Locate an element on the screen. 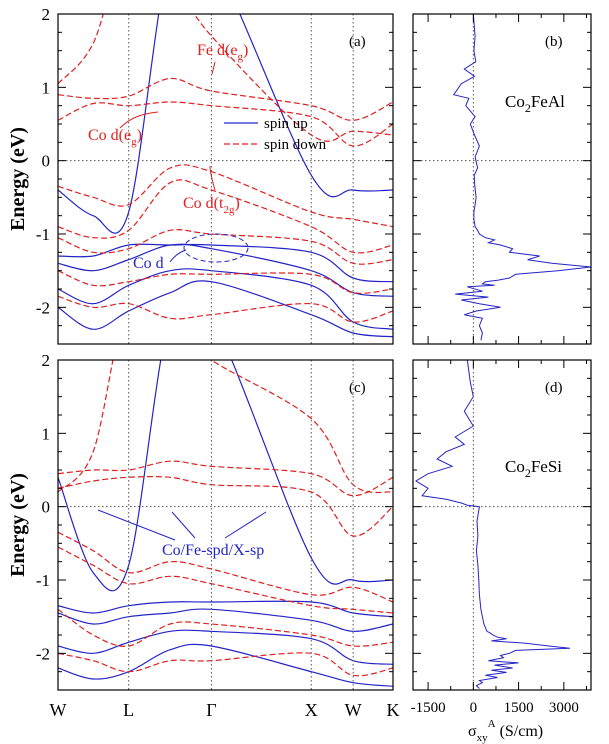 This screenshot has height=744, width=609. k-label-5: K is located at coordinates (393, 710).